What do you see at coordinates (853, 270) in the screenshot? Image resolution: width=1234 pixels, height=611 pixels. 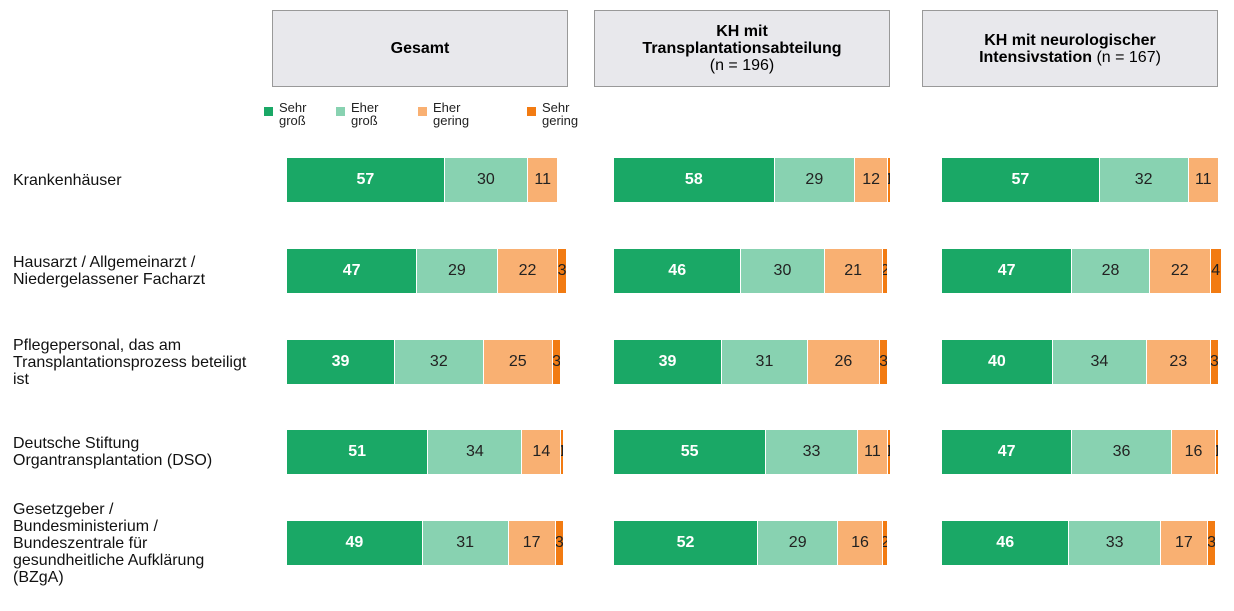 I see `value-label: 21` at bounding box center [853, 270].